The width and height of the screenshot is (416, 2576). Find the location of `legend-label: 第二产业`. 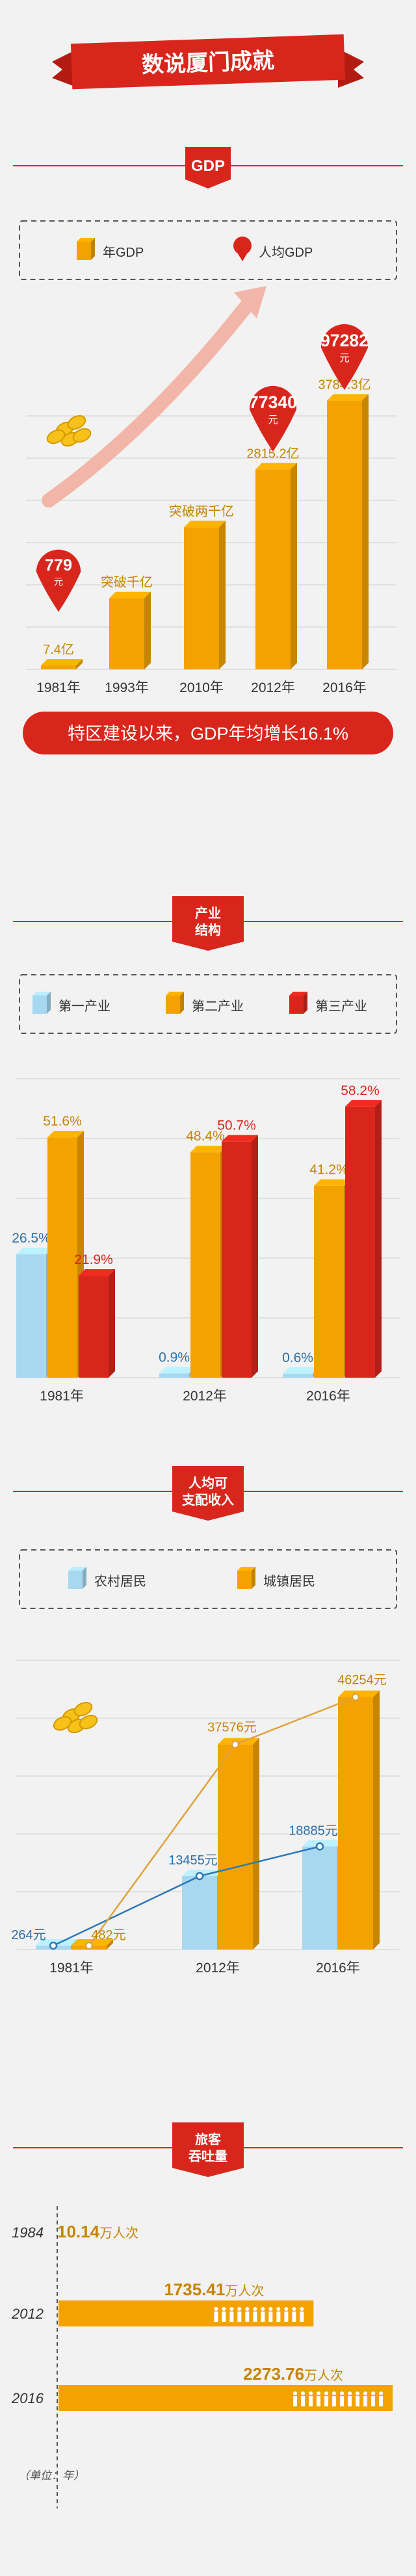

legend-label: 第二产业 is located at coordinates (218, 1007).